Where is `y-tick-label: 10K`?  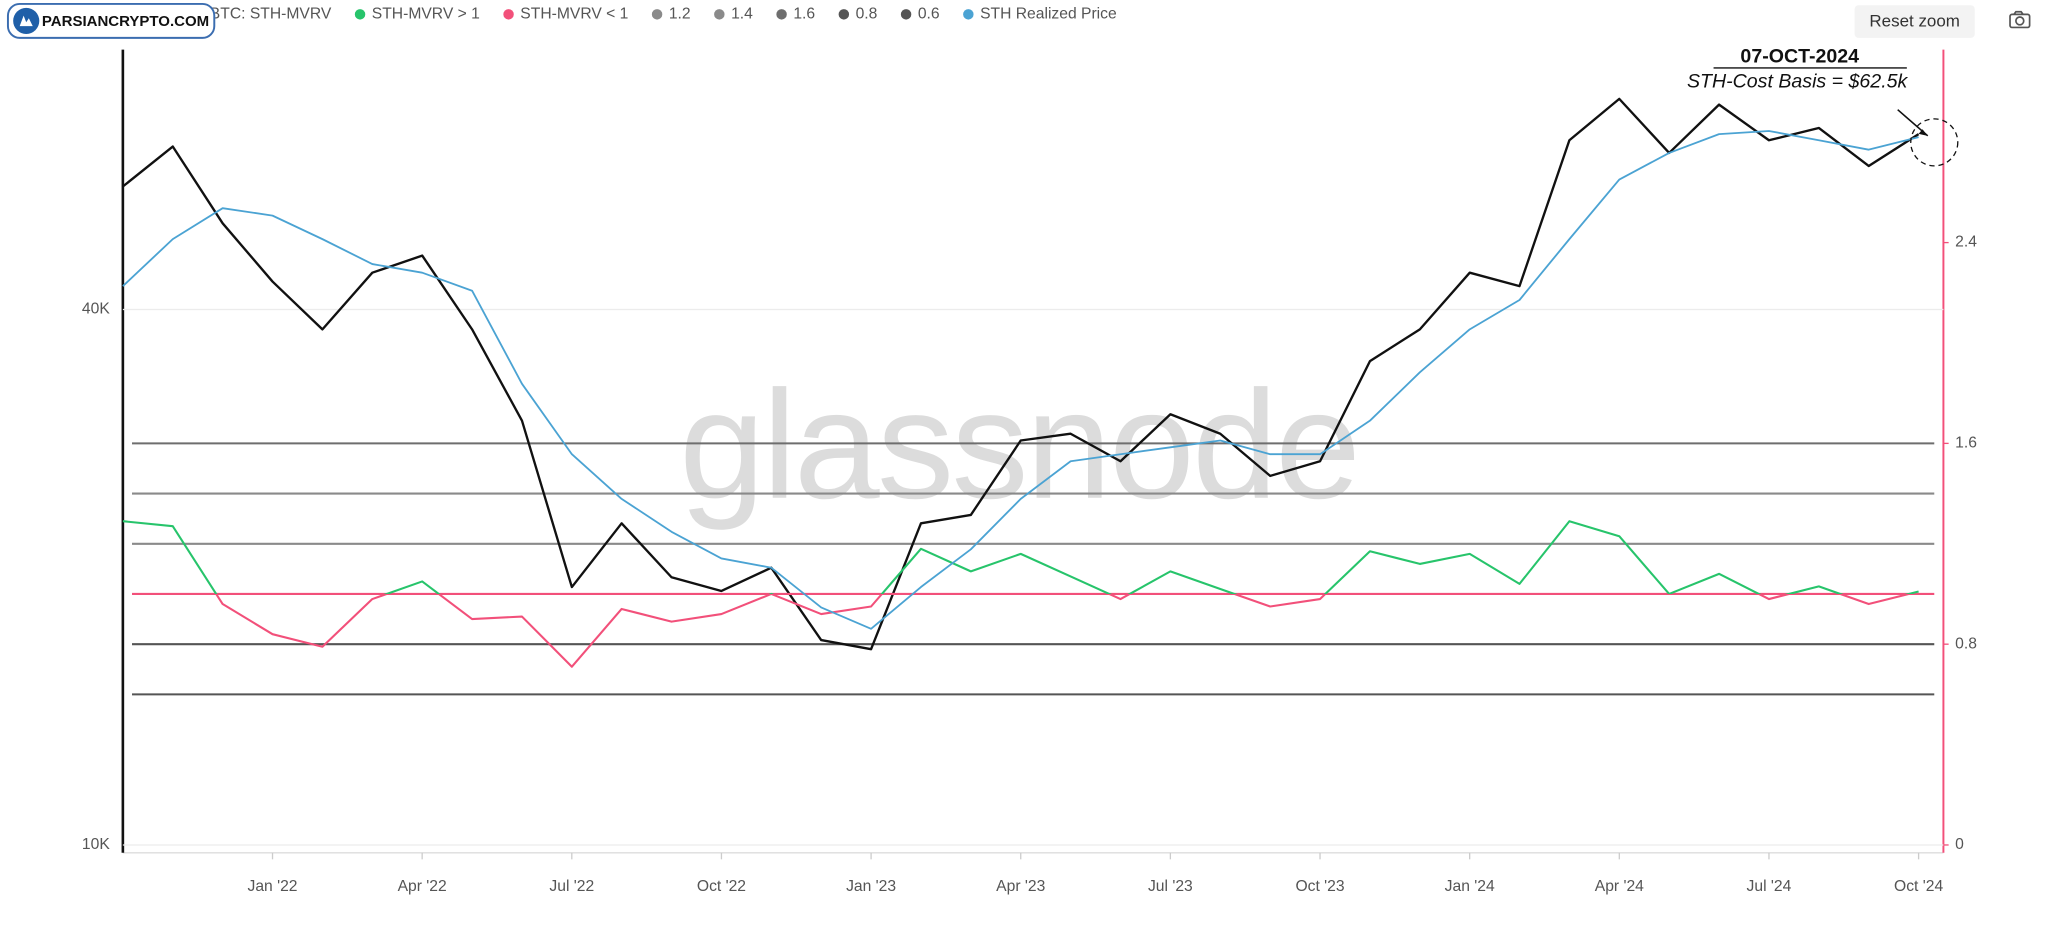
y-tick-label: 10K is located at coordinates (96, 844).